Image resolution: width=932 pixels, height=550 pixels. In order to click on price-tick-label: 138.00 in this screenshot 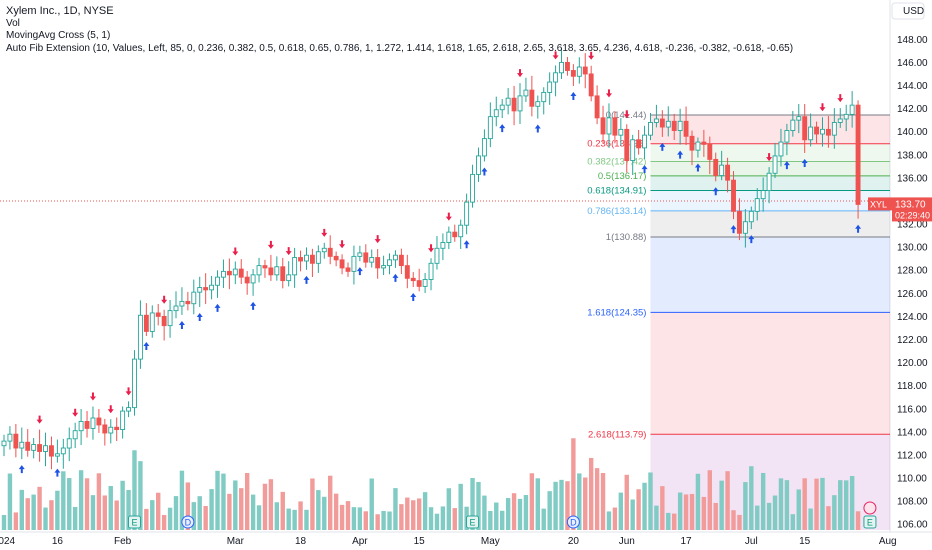, I will do `click(912, 155)`.